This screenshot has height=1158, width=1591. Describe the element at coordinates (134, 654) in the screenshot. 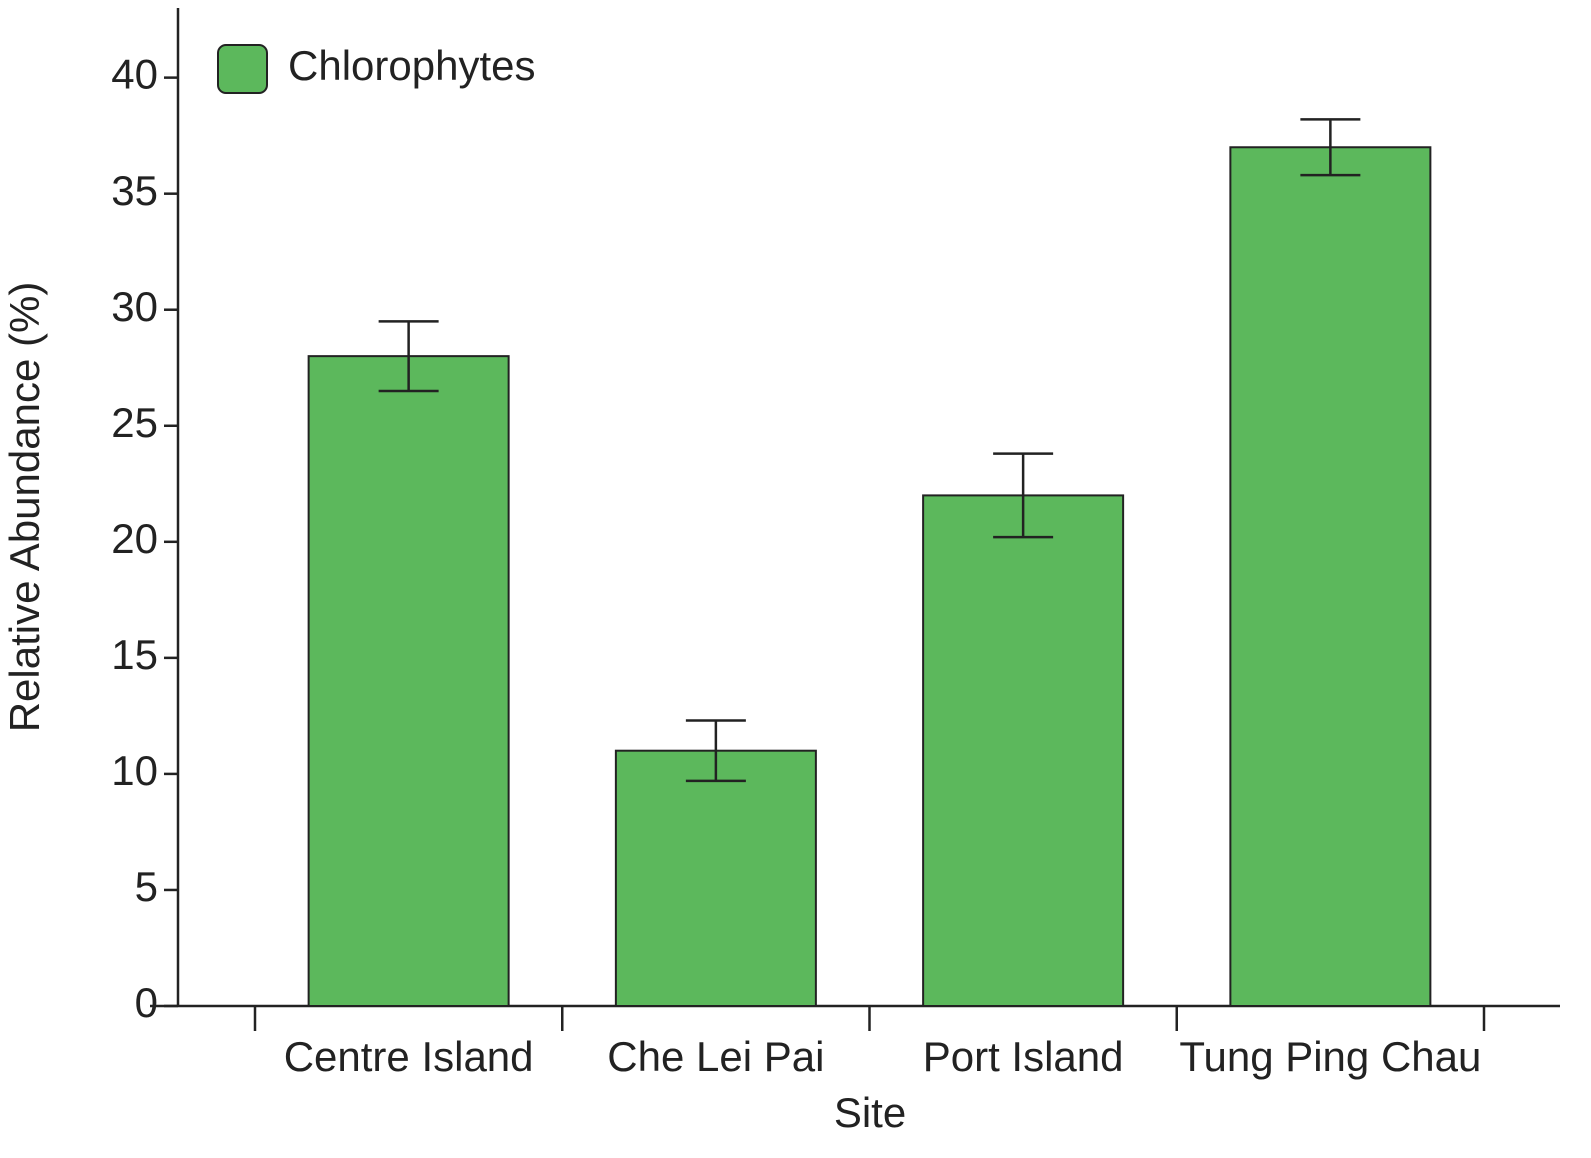

I see `y-tick-label: 15` at that location.